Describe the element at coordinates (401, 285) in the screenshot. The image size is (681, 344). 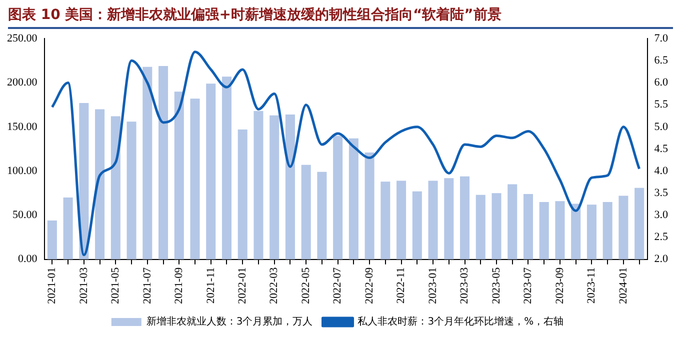
I see `x-tick-label: 2022-11` at that location.